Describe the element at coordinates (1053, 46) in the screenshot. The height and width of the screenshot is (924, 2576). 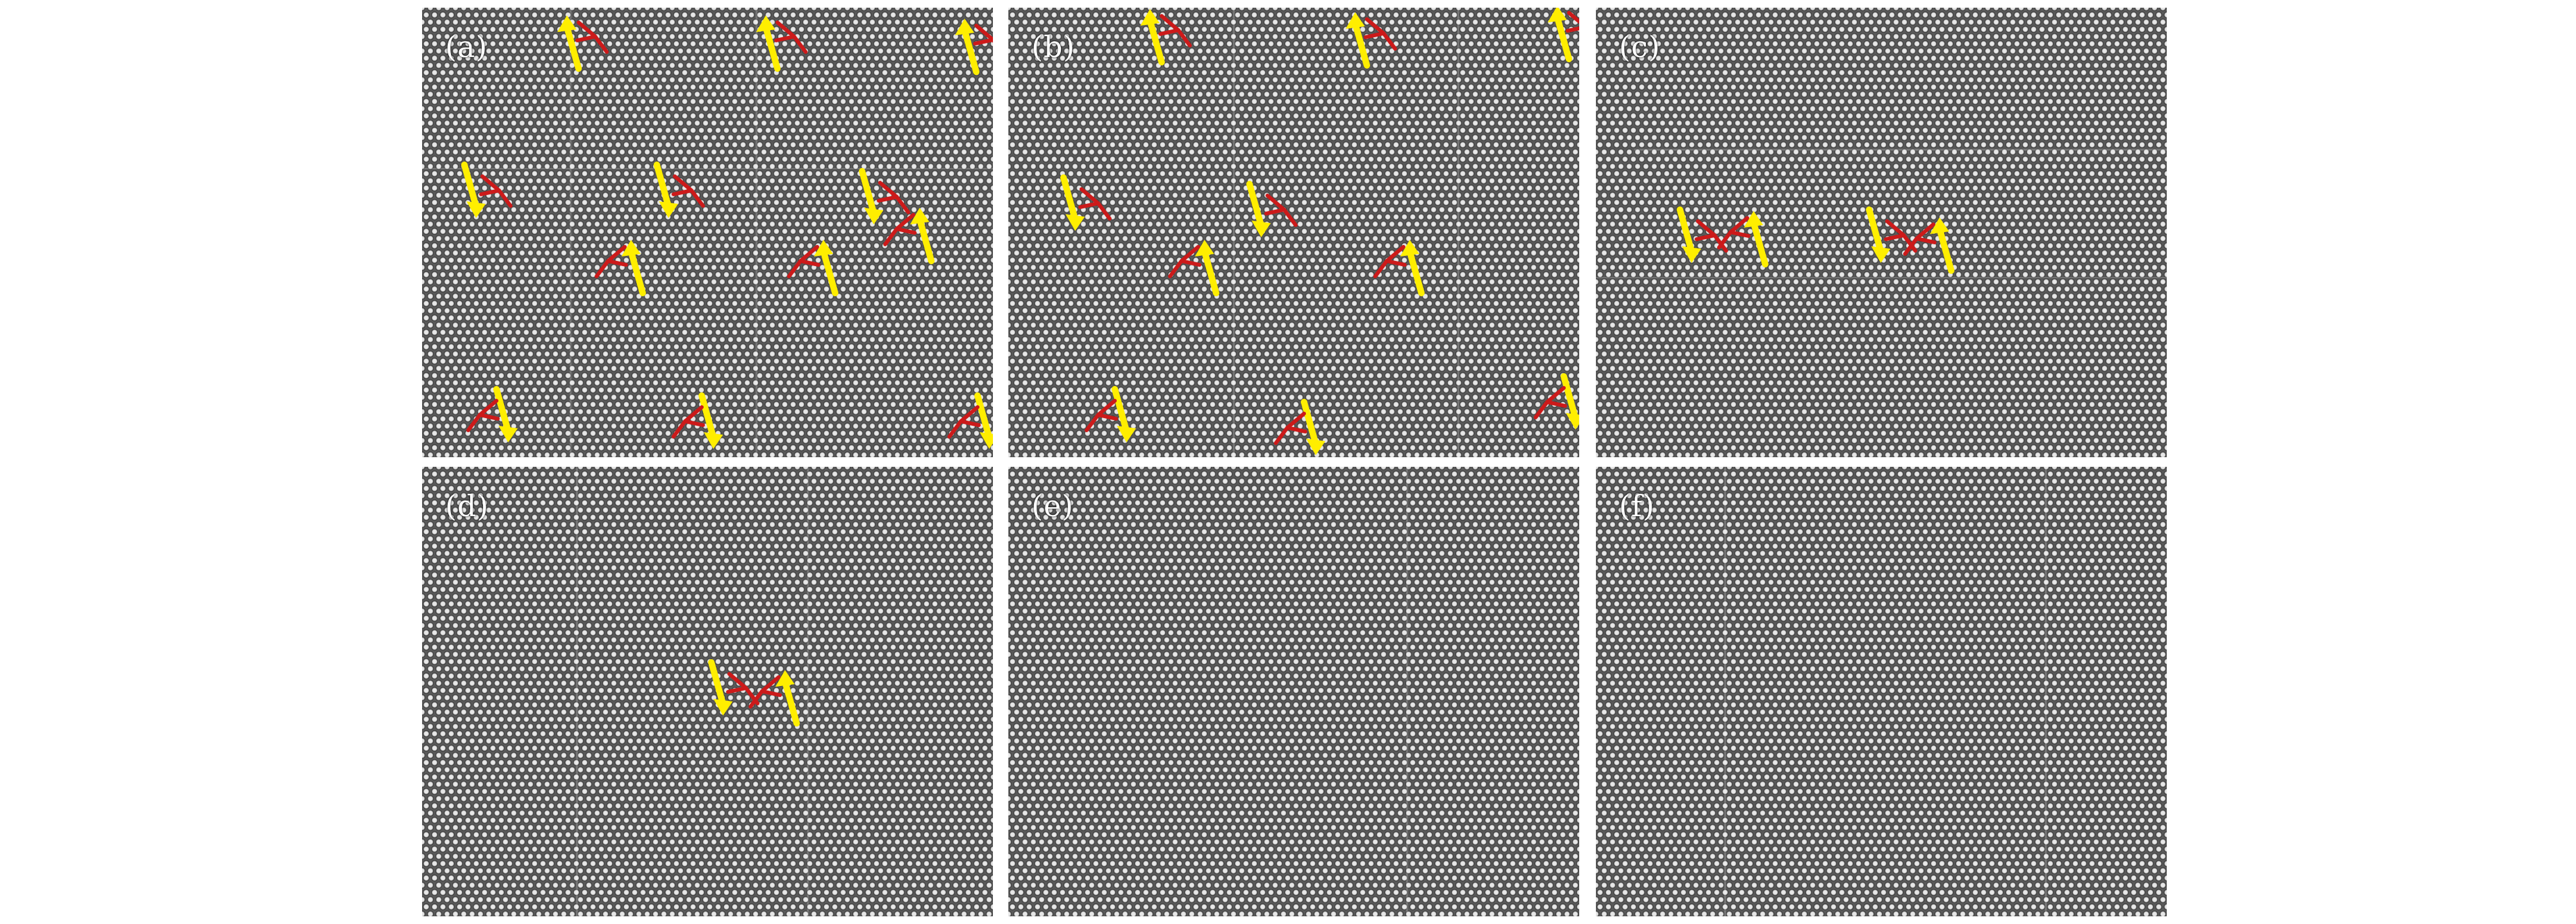
I see `panel-label: (b)` at that location.